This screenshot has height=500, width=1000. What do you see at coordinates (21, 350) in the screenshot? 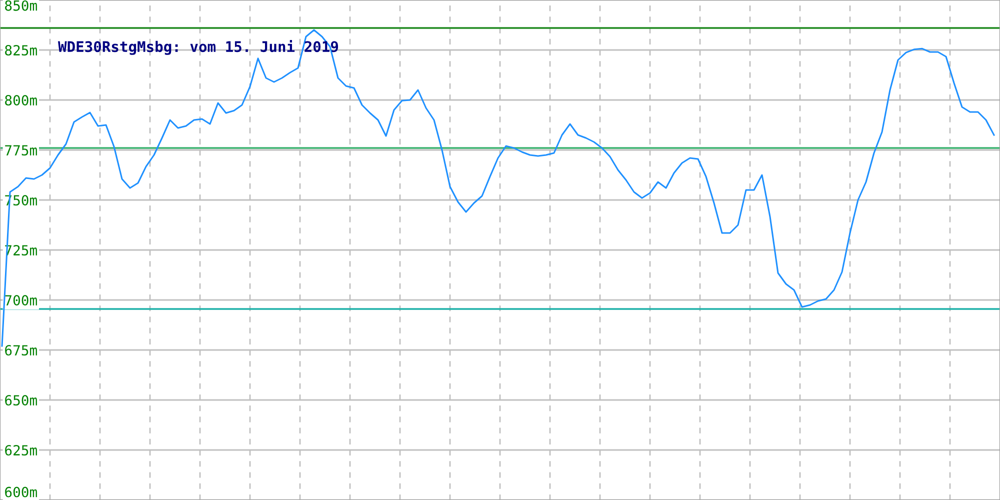
I see `y-tick-label: 675m` at bounding box center [21, 350].